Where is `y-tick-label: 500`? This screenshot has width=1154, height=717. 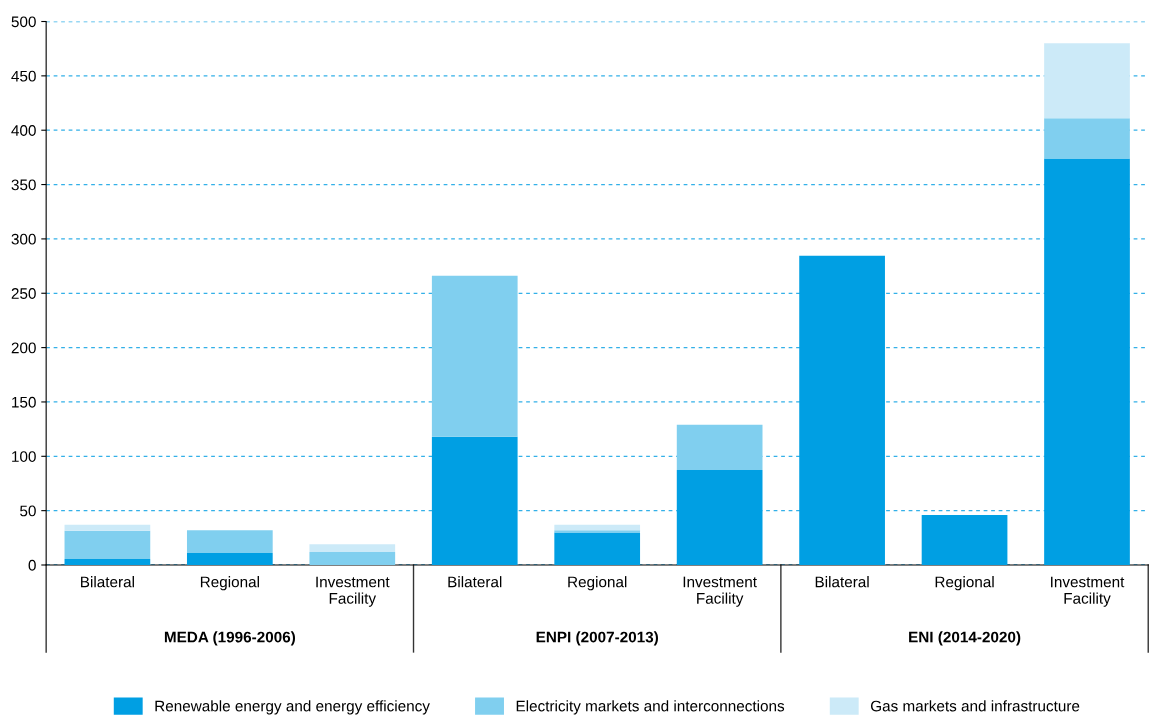
y-tick-label: 500 is located at coordinates (23, 22).